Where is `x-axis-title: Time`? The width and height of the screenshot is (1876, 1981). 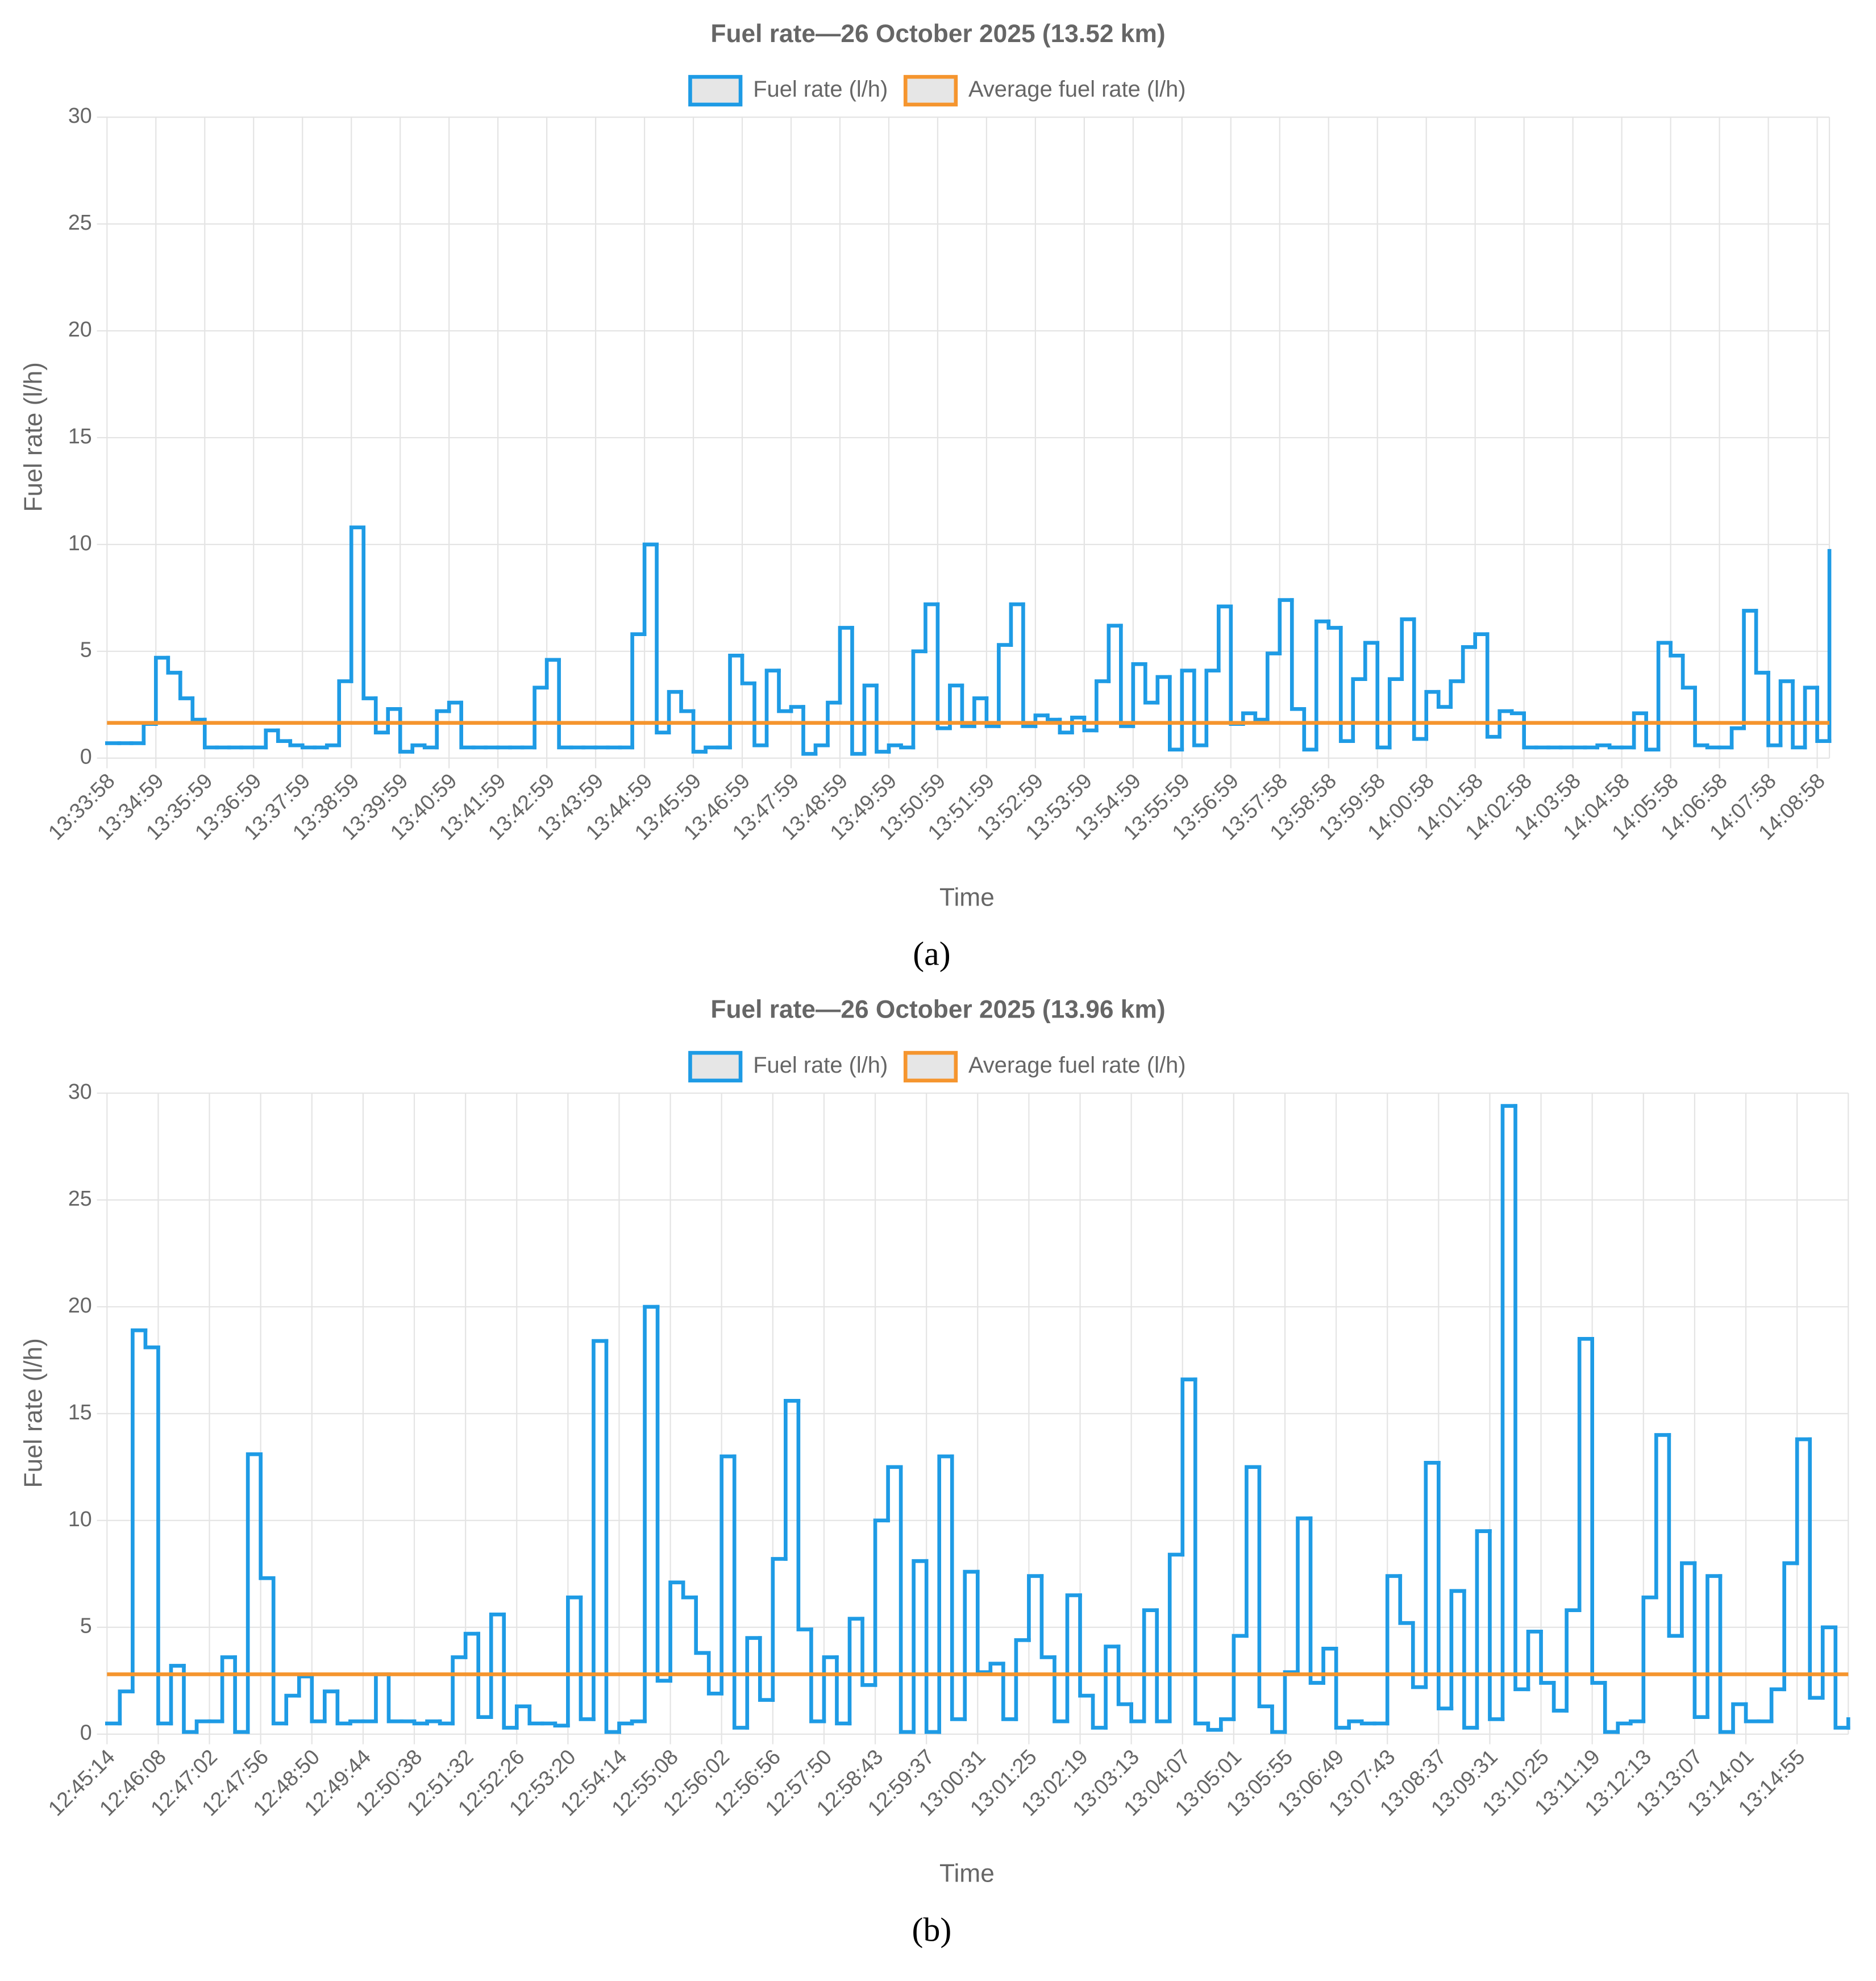
x-axis-title: Time is located at coordinates (967, 1874).